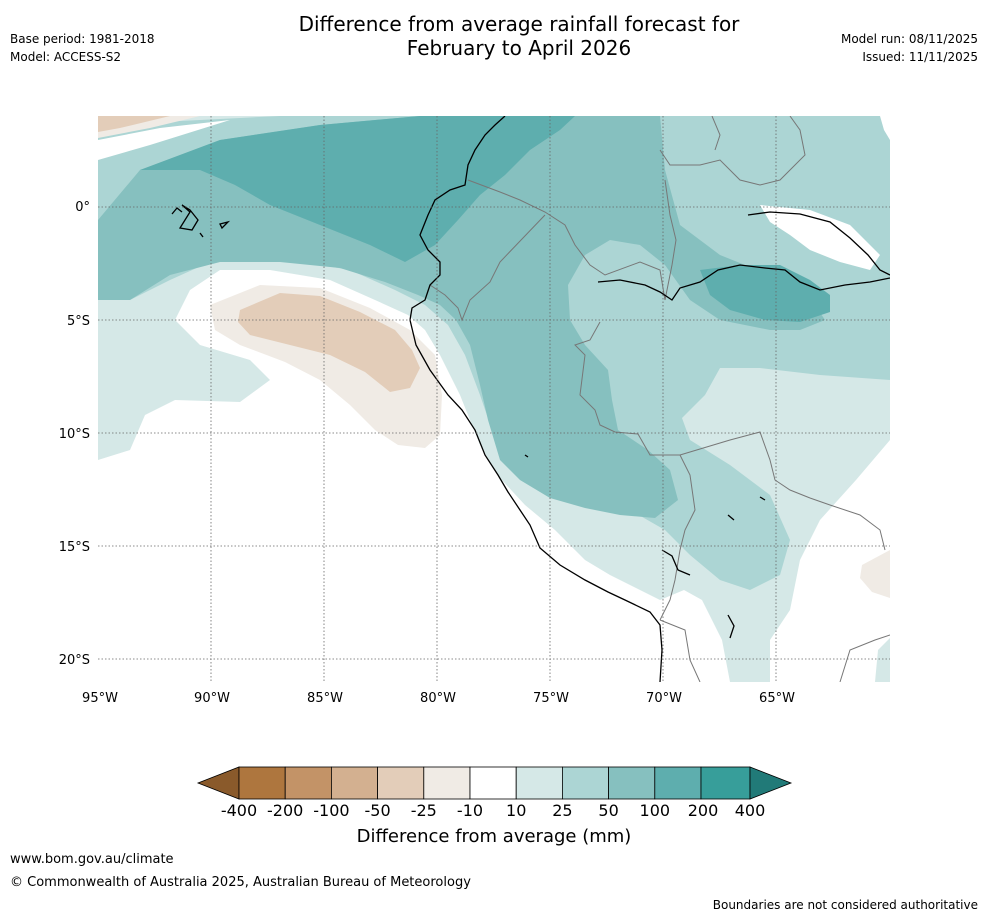 The image size is (988, 919). I want to click on contour-nw-white, so click(164, 140).